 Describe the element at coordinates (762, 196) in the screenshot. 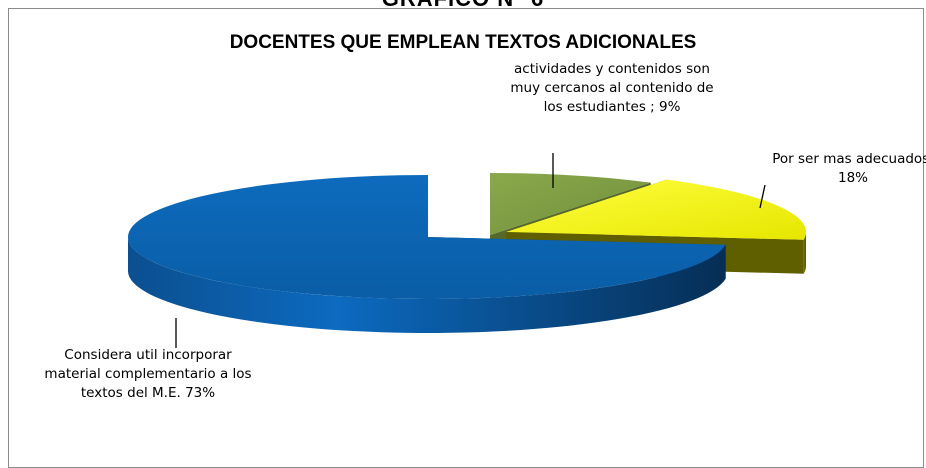

I see `leader-more-adequate` at that location.